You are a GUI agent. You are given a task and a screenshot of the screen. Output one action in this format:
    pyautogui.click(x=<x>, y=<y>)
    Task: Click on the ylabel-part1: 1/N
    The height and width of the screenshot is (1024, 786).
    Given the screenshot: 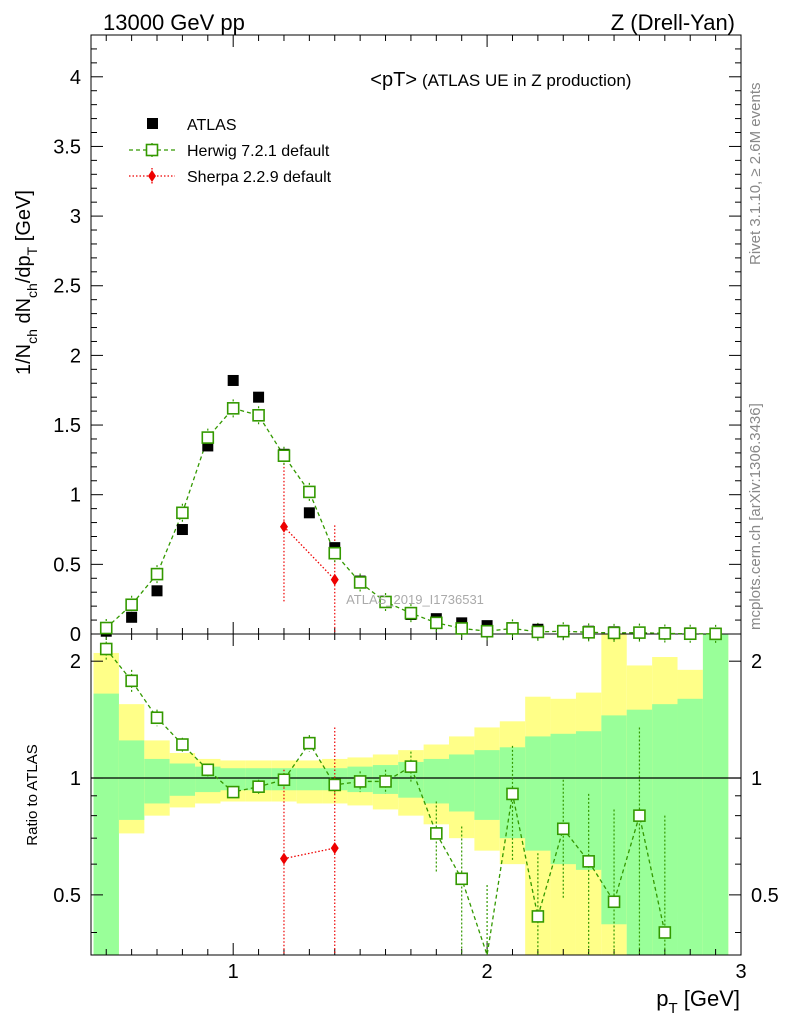 What is the action you would take?
    pyautogui.click(x=24, y=359)
    